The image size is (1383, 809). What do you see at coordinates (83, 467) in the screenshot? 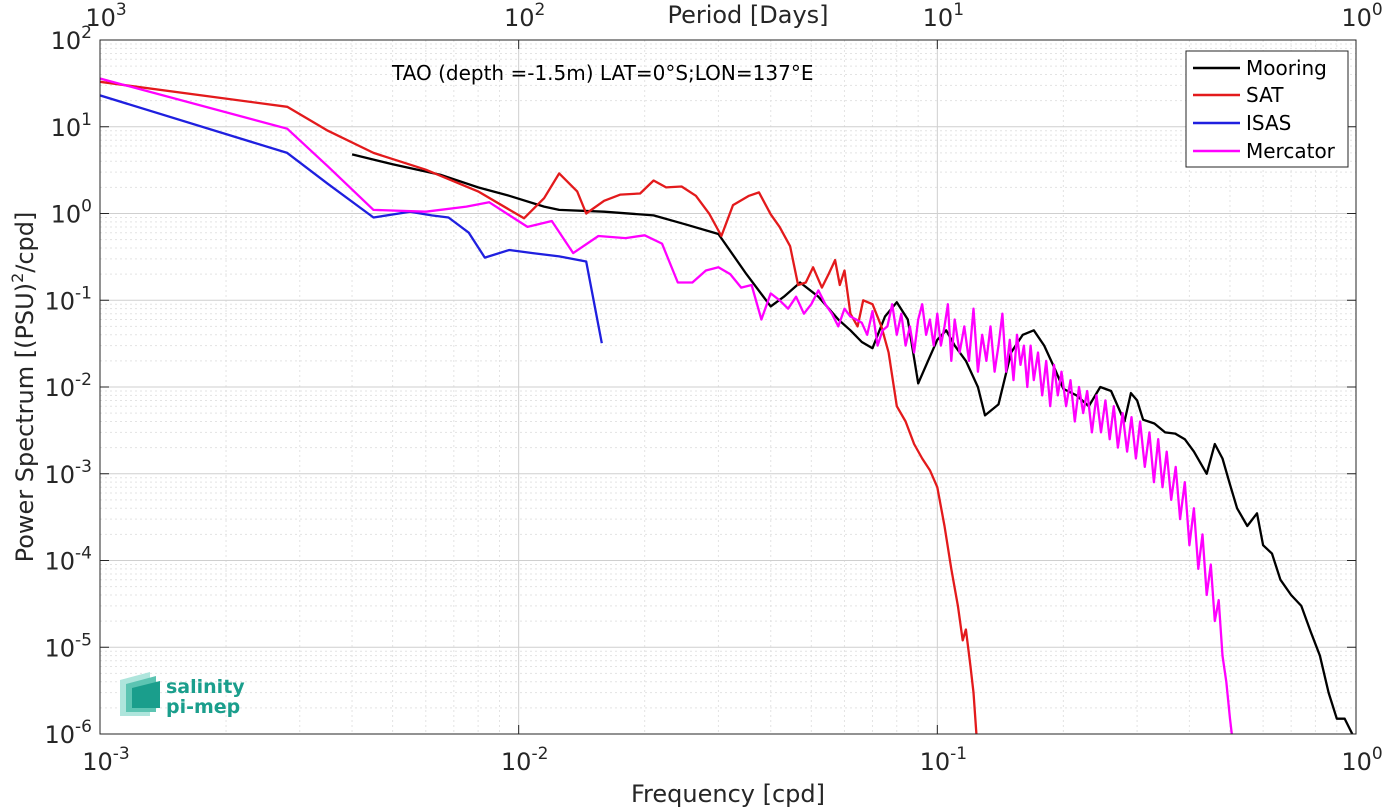
I see `y-tick-label-exponent: -3` at bounding box center [83, 467].